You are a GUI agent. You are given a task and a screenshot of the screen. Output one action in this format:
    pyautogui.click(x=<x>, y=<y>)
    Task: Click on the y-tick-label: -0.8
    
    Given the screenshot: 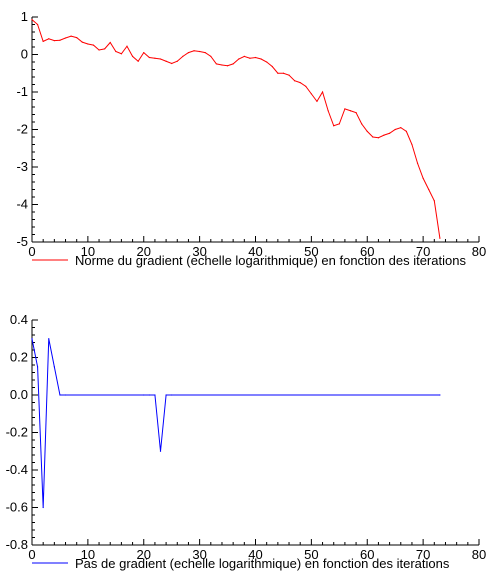 What is the action you would take?
    pyautogui.click(x=17, y=544)
    